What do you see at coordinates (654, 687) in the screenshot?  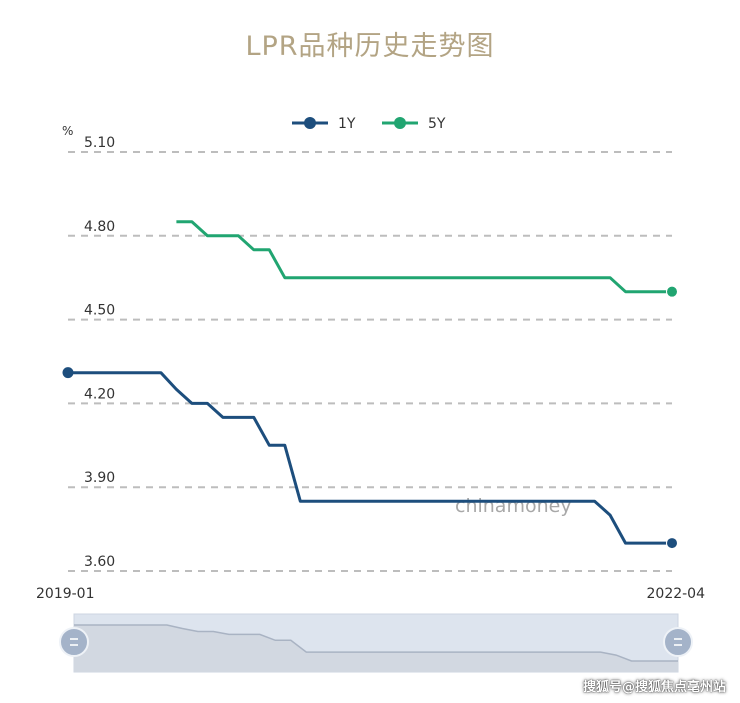 I see `footer-watermark: 搜狐号@搜狐焦点亳州站` at bounding box center [654, 687].